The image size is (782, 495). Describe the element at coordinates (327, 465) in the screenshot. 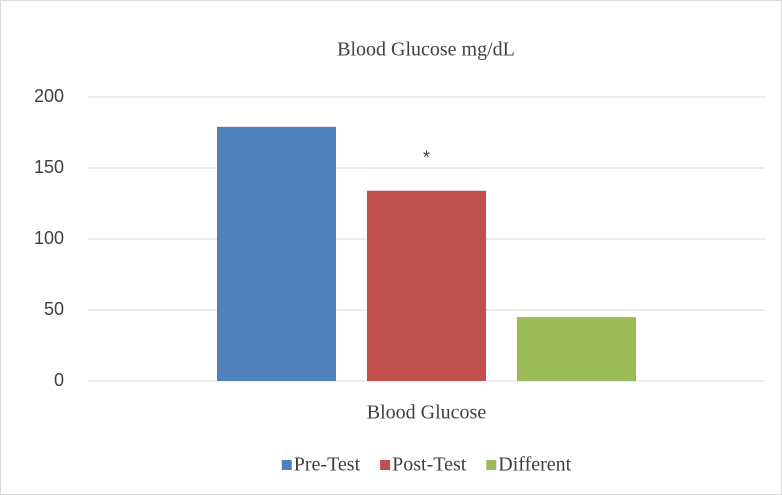

I see `legend-label: Pre-Test` at that location.